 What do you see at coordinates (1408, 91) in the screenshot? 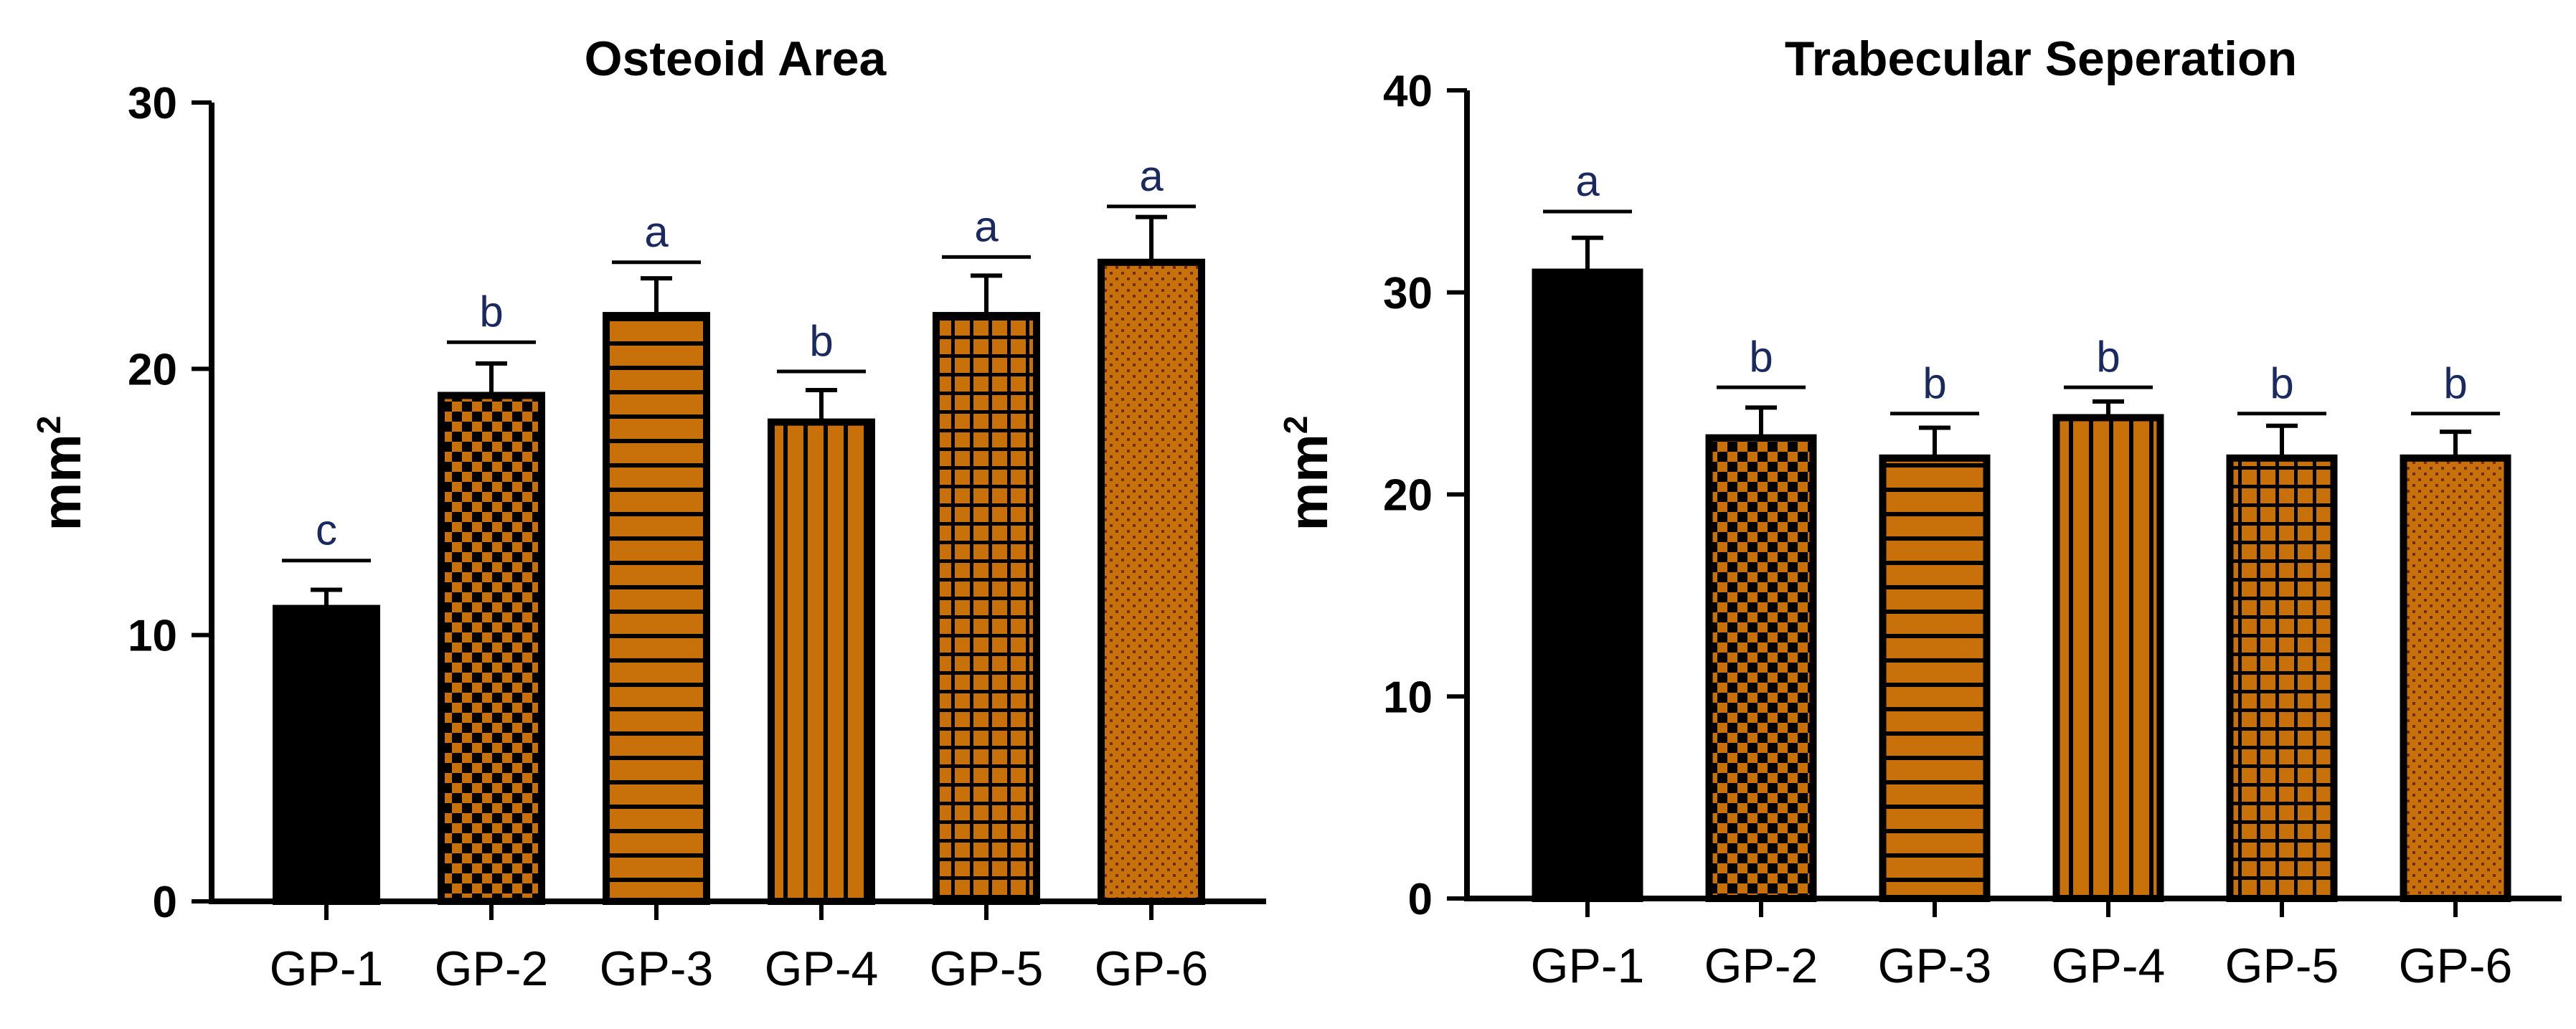
I see `y-tick-label: 40` at bounding box center [1408, 91].